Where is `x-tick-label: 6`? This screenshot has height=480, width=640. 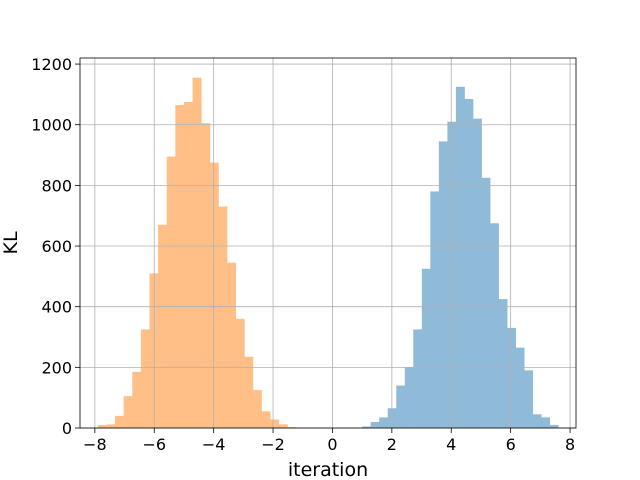 x-tick-label: 6 is located at coordinates (511, 444).